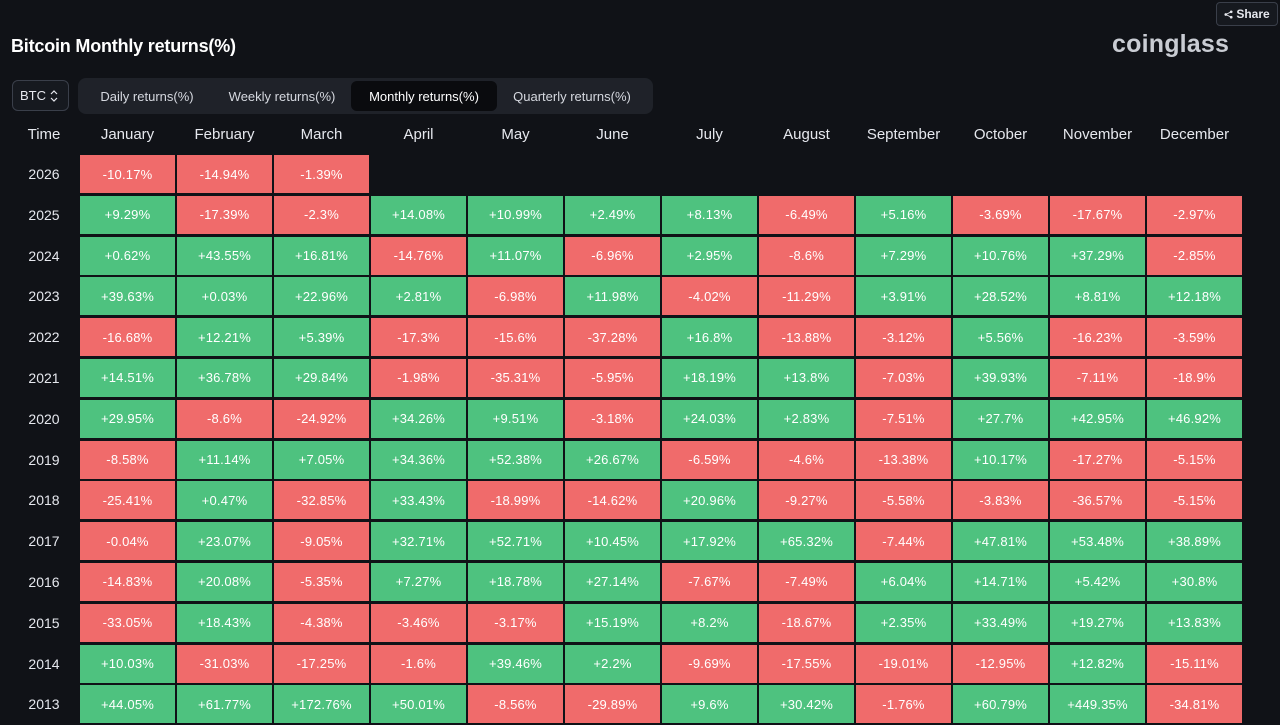 The width and height of the screenshot is (1280, 725). Describe the element at coordinates (515, 296) in the screenshot. I see `return-cell-2023-may: -6.98%` at that location.